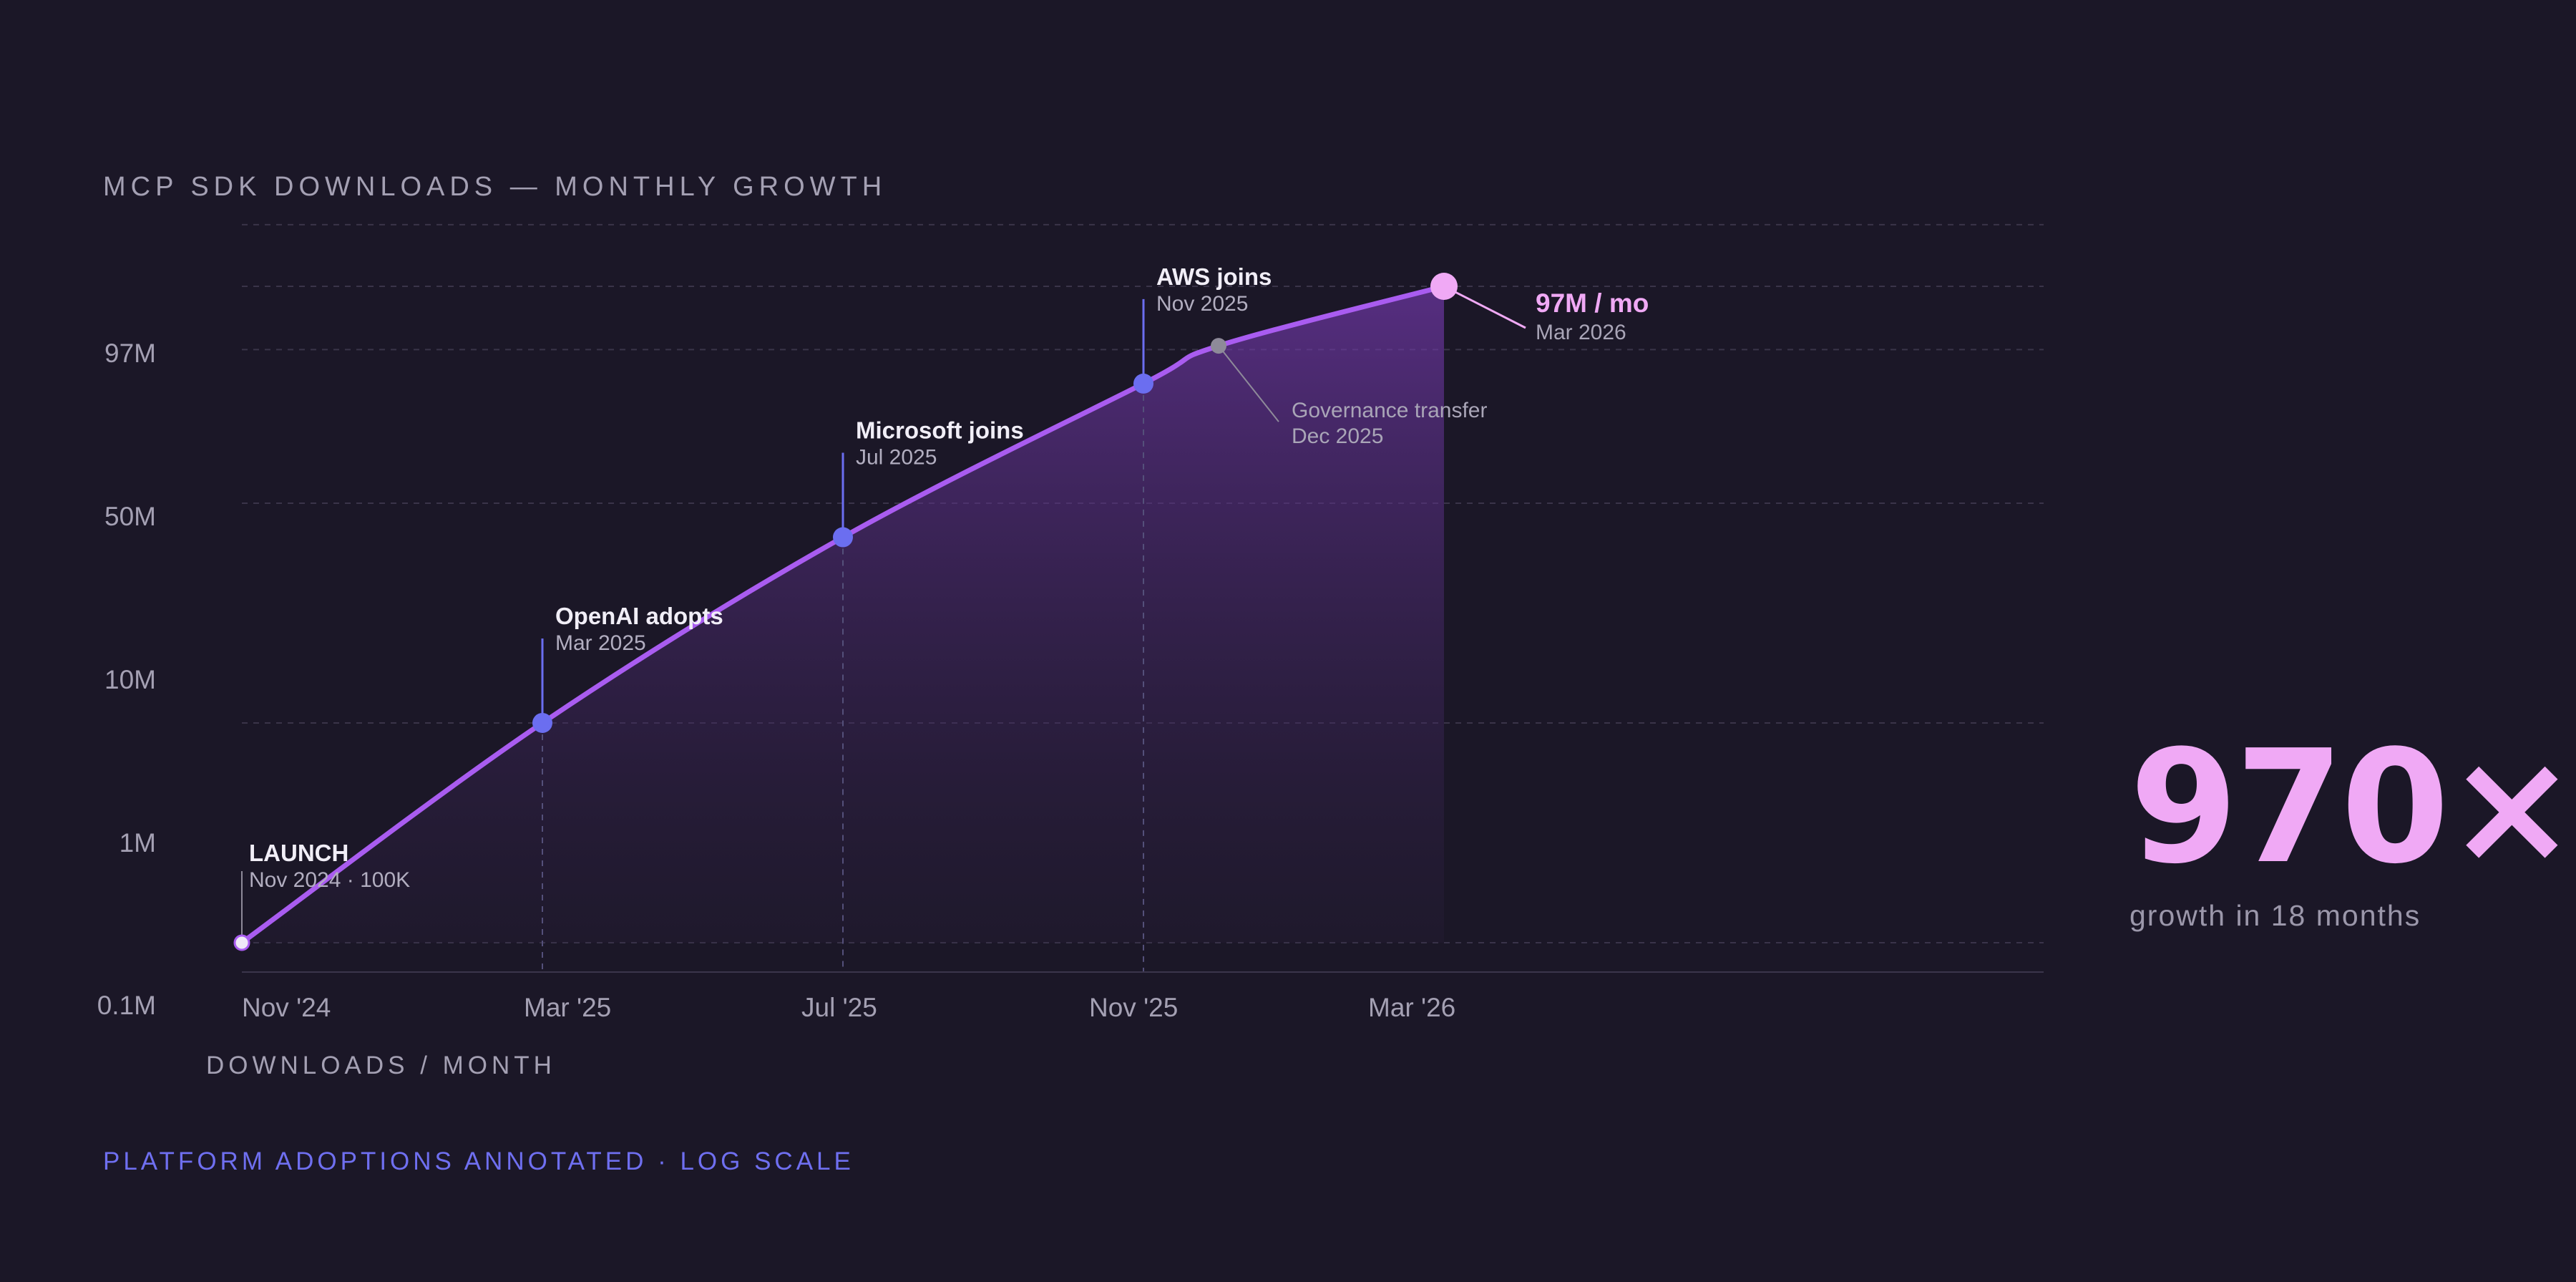  Describe the element at coordinates (329, 880) in the screenshot. I see `annotation-date: Nov 2024 · 100K` at that location.